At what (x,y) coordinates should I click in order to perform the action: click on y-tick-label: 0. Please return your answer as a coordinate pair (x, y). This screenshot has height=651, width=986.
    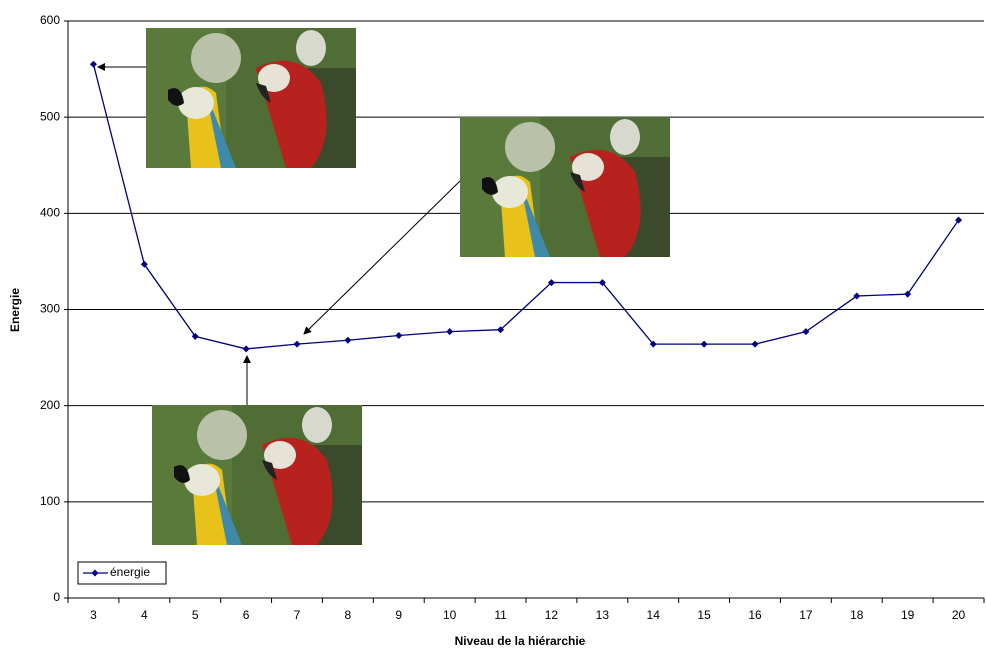
    Looking at the image, I should click on (56, 597).